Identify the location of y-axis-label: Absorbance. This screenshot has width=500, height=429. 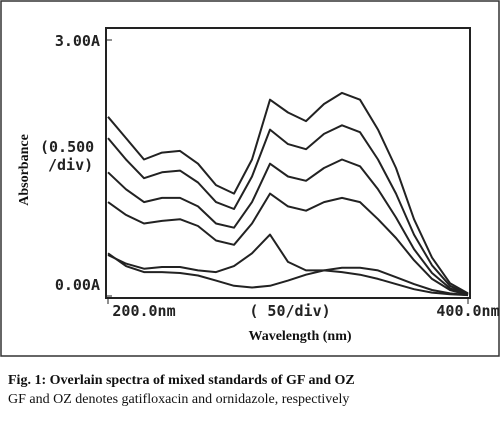
(24, 170).